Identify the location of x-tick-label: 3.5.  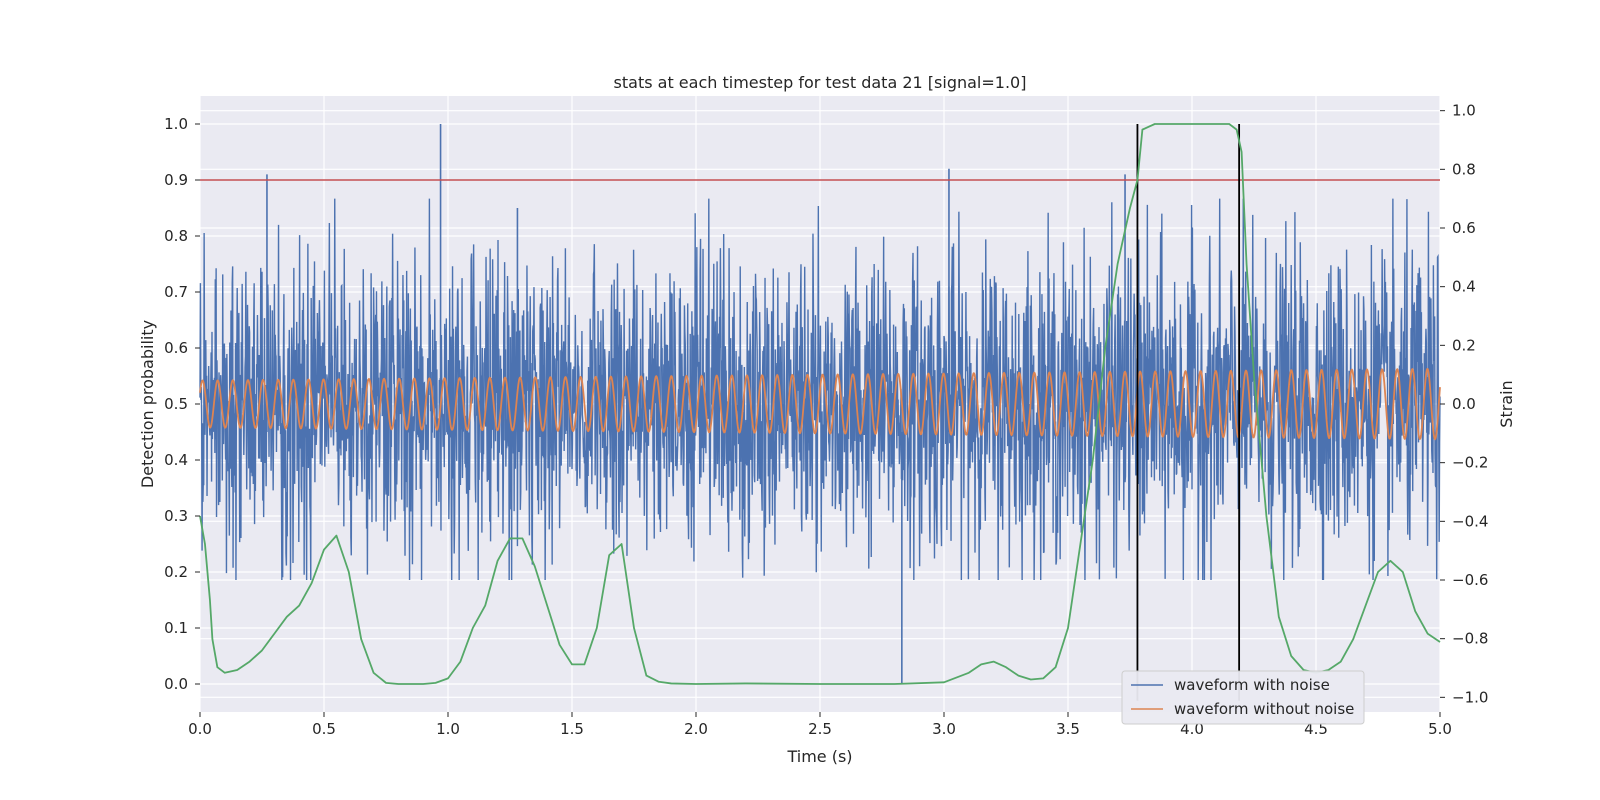
(1068, 729).